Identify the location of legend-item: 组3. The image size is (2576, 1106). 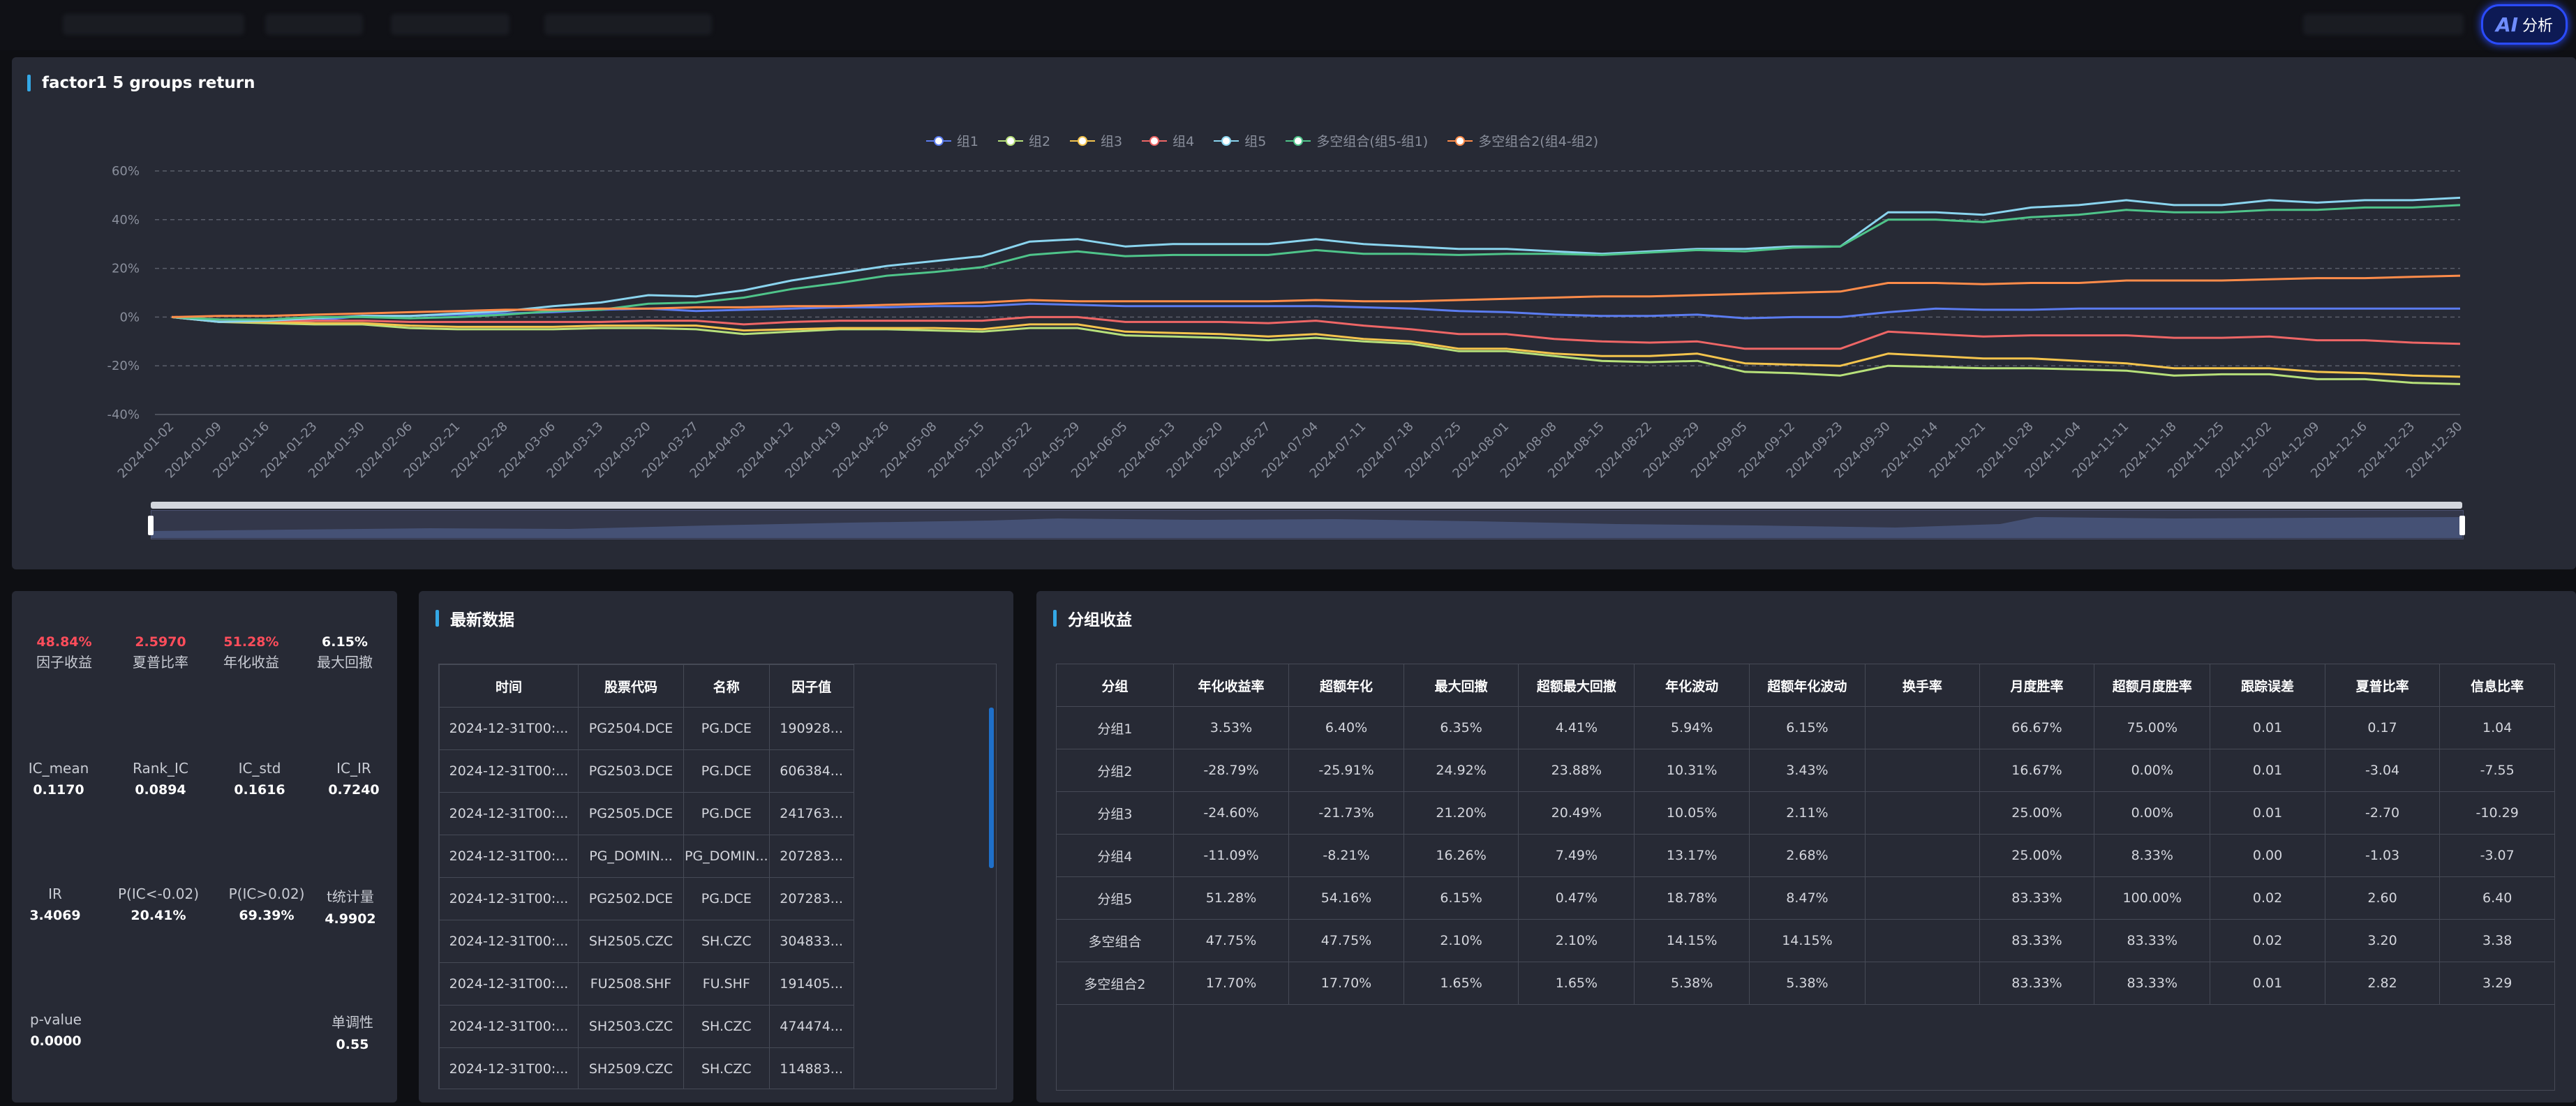
(1096, 140).